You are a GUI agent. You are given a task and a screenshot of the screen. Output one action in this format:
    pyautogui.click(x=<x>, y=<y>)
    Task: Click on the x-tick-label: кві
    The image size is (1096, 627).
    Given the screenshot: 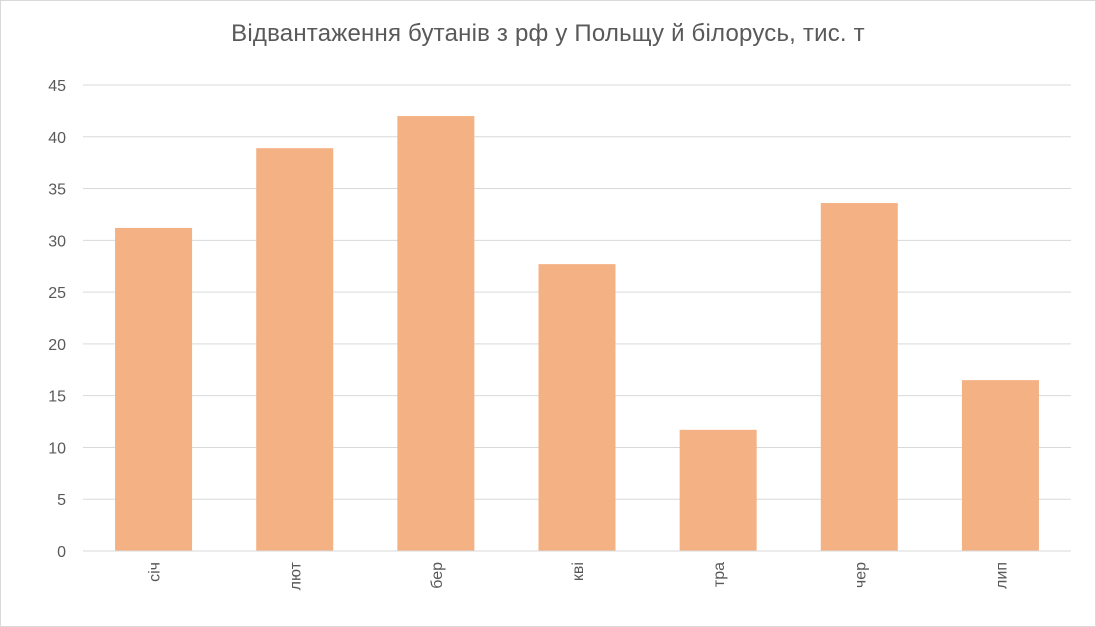 What is the action you would take?
    pyautogui.click(x=578, y=571)
    